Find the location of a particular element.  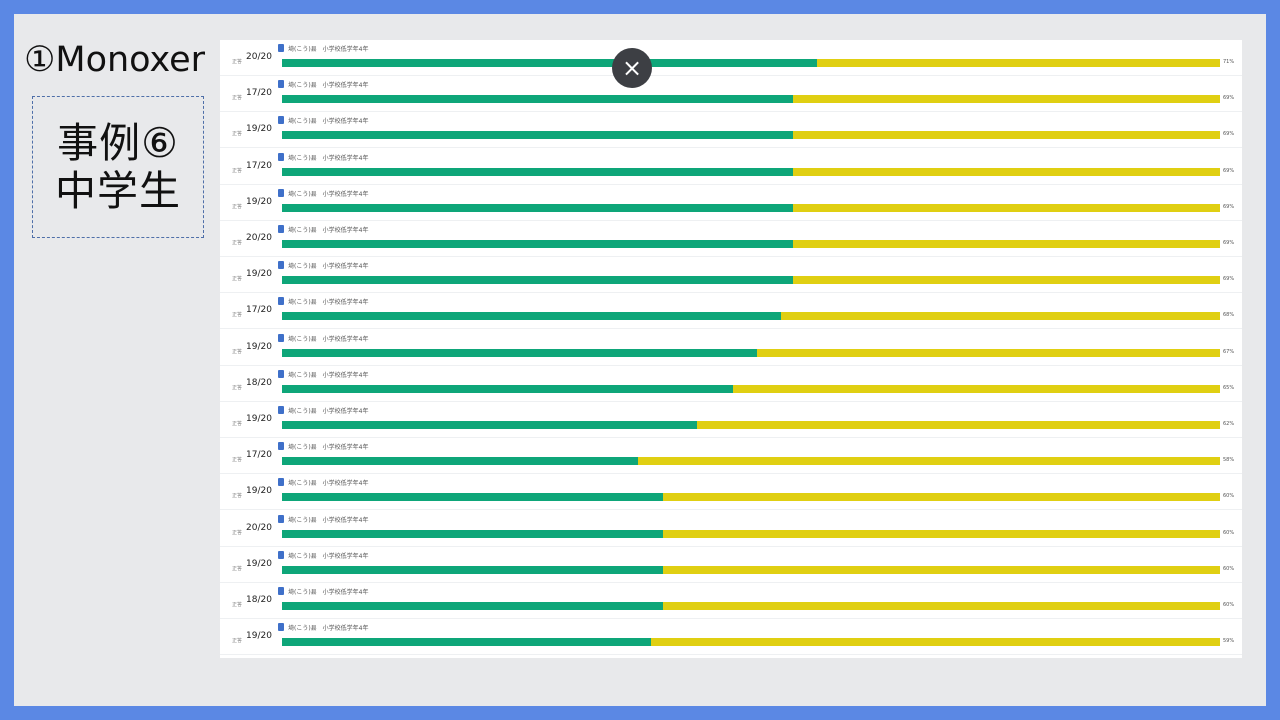

progress-percent: 71% is located at coordinates (1229, 62).